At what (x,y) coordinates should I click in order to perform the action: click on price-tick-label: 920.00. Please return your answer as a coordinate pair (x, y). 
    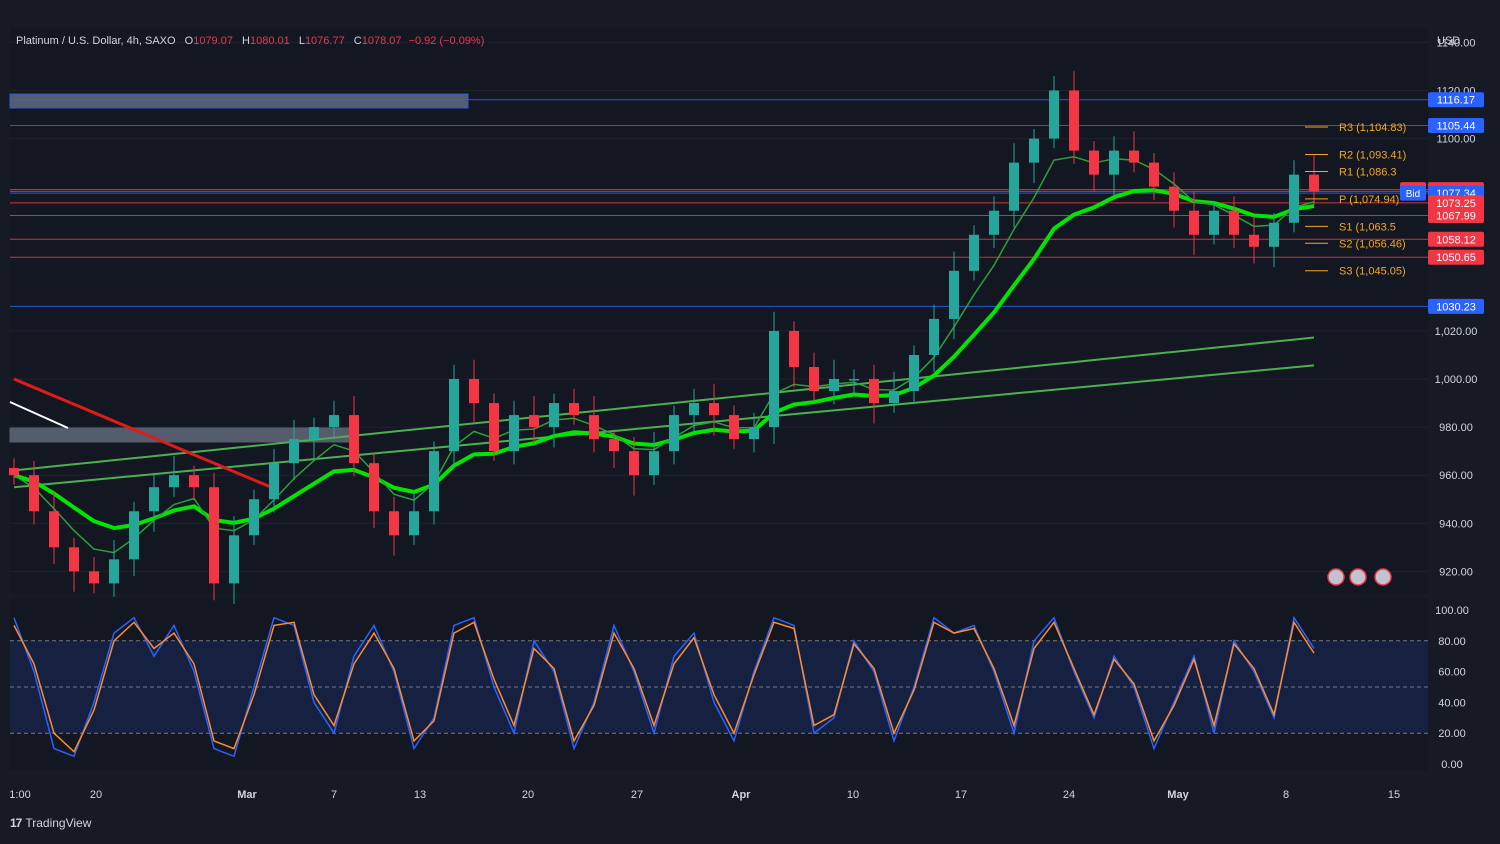
    Looking at the image, I should click on (1456, 572).